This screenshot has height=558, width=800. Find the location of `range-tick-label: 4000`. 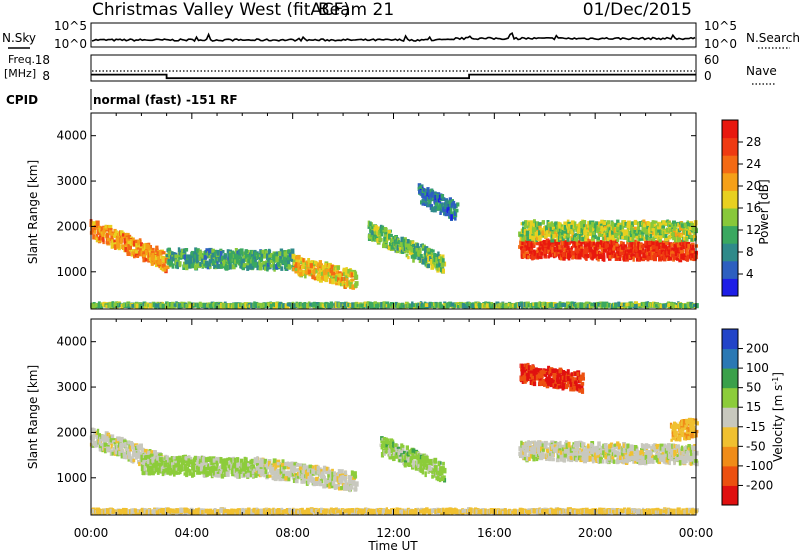

range-tick-label: 4000 is located at coordinates (71, 136).